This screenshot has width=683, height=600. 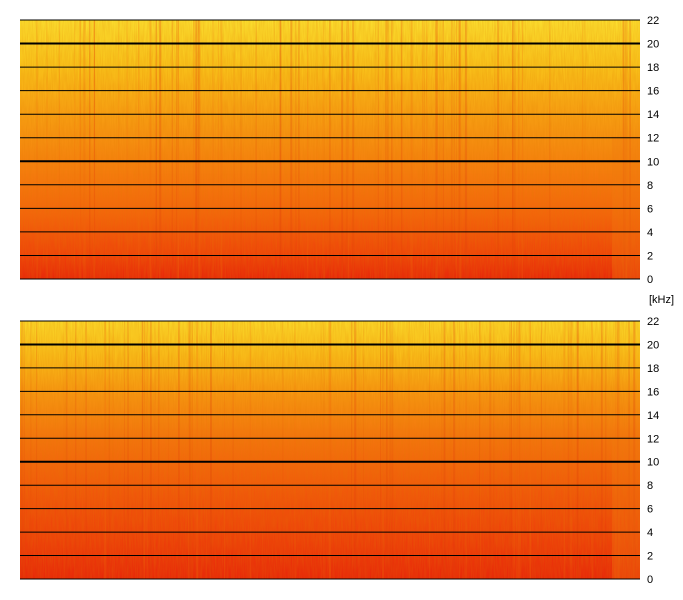 What do you see at coordinates (653, 322) in the screenshot?
I see `y-tick-label: 22` at bounding box center [653, 322].